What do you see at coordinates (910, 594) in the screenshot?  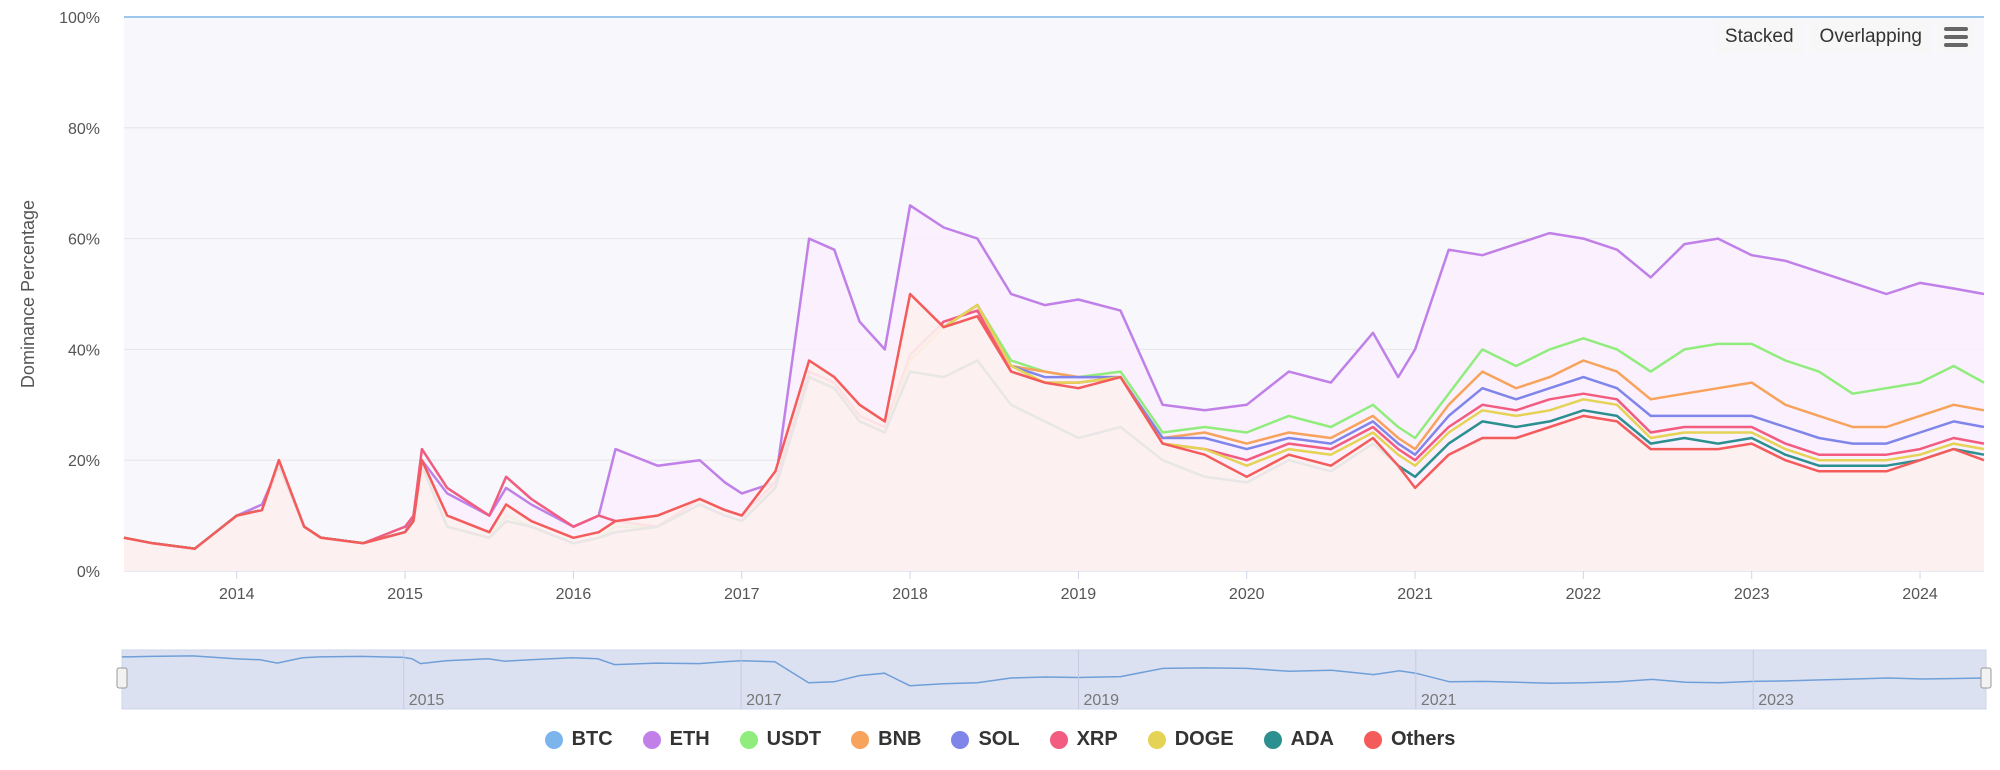 I see `x-tick-label: 2018` at bounding box center [910, 594].